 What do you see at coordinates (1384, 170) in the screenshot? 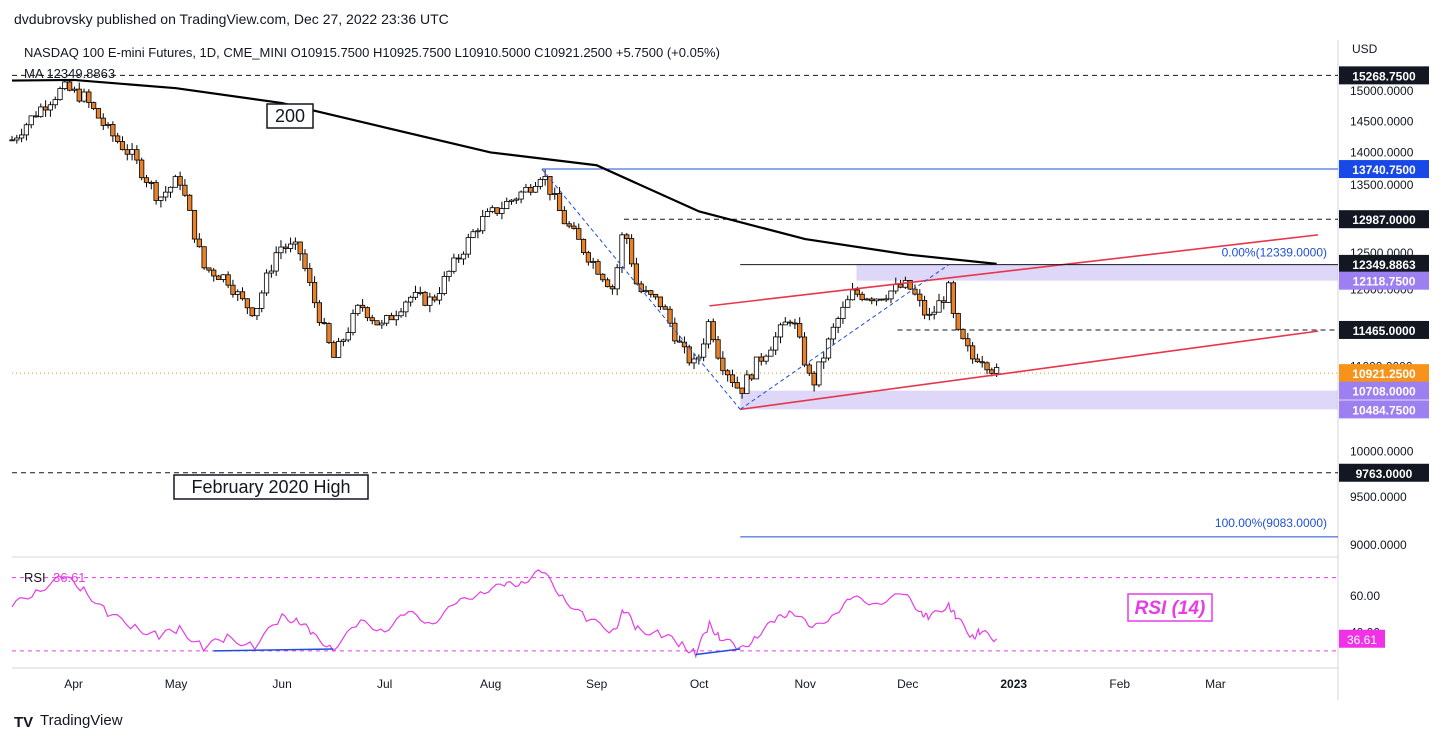
I see `price-tag-label: 13740.7500` at bounding box center [1384, 170].